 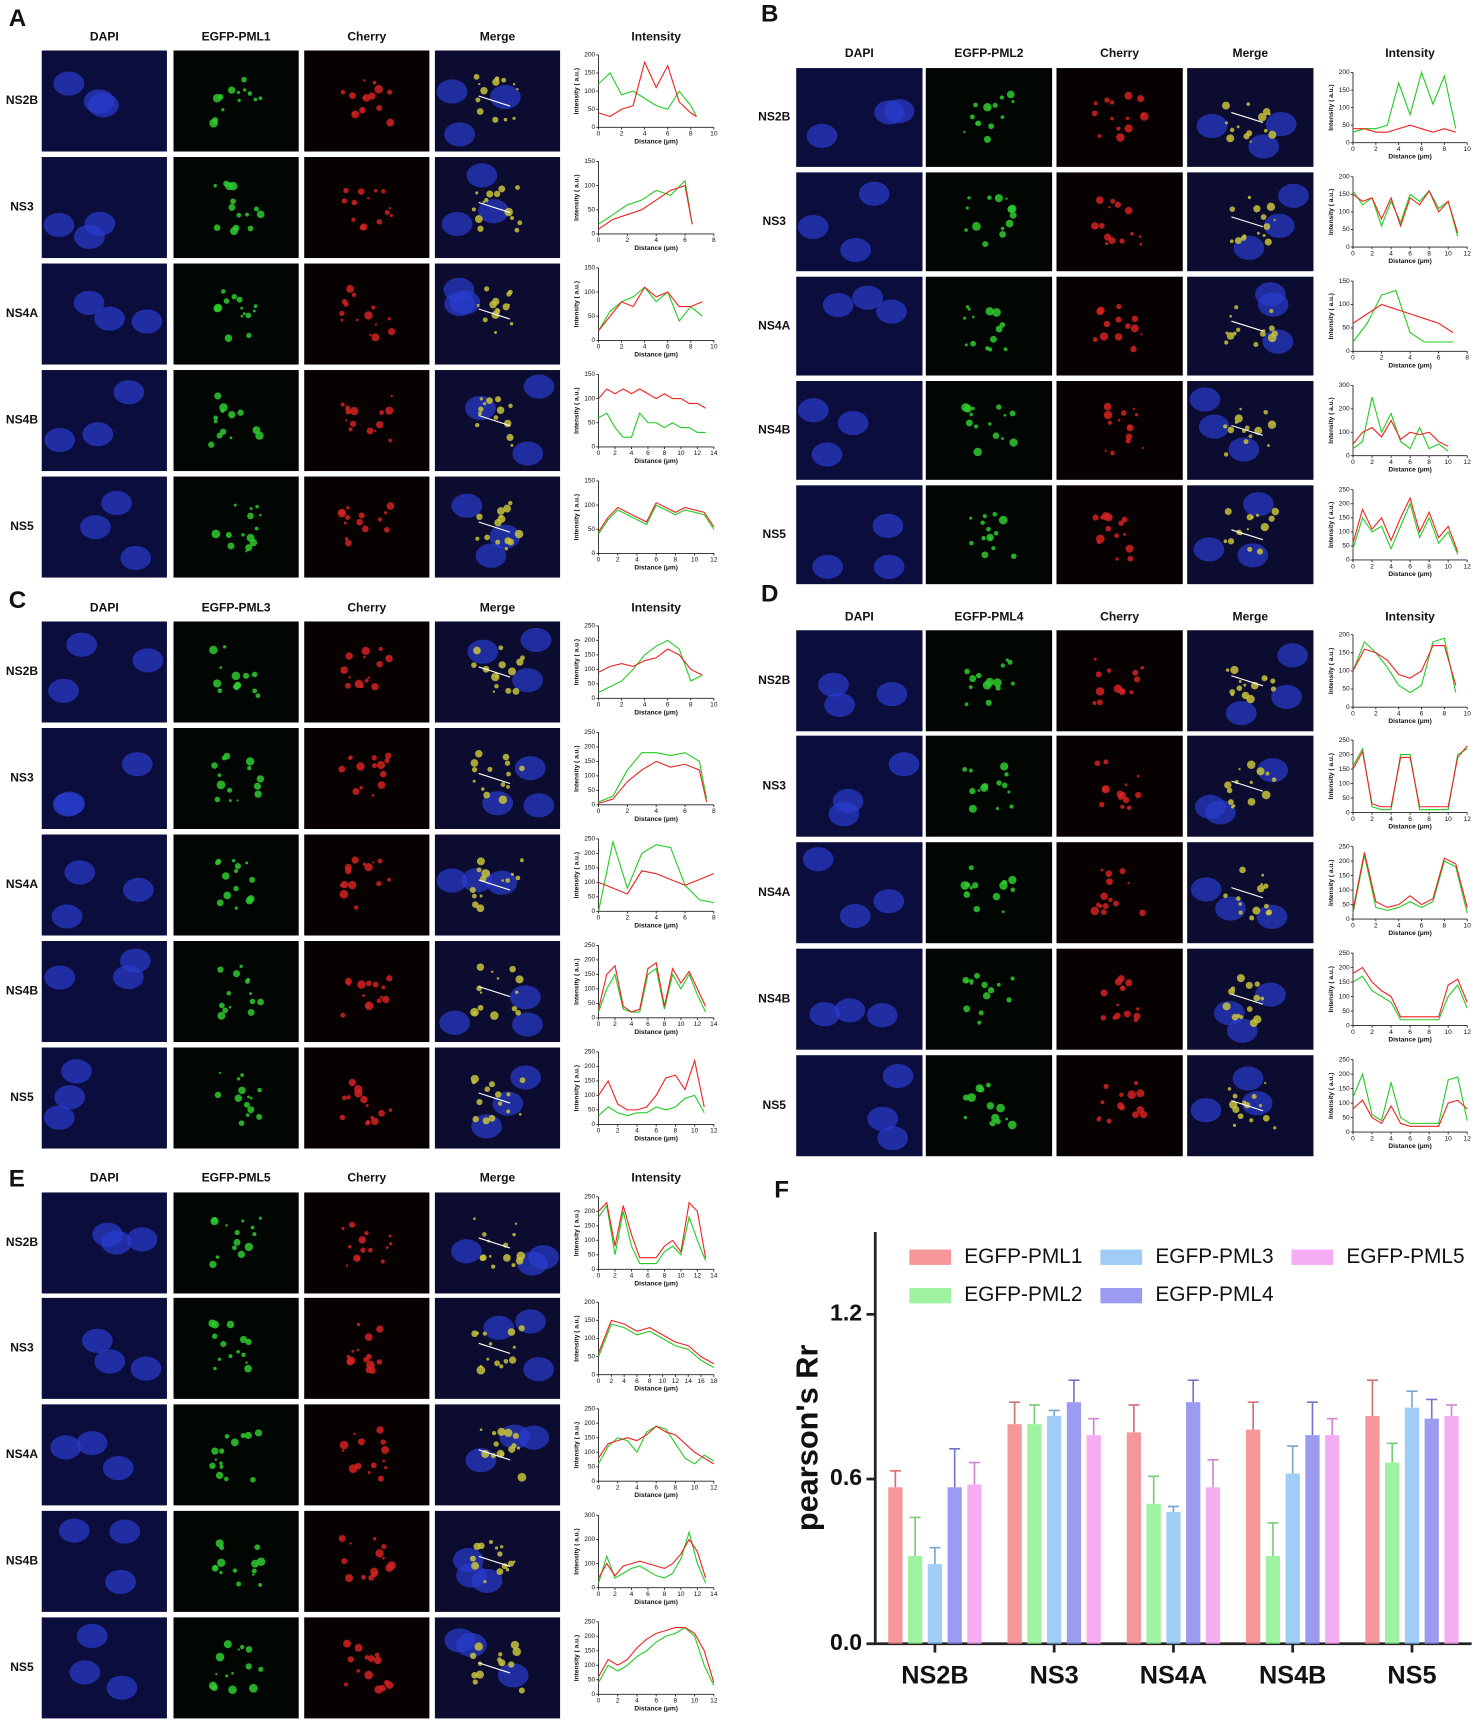 I want to click on row-label: NS5, so click(x=22, y=1097).